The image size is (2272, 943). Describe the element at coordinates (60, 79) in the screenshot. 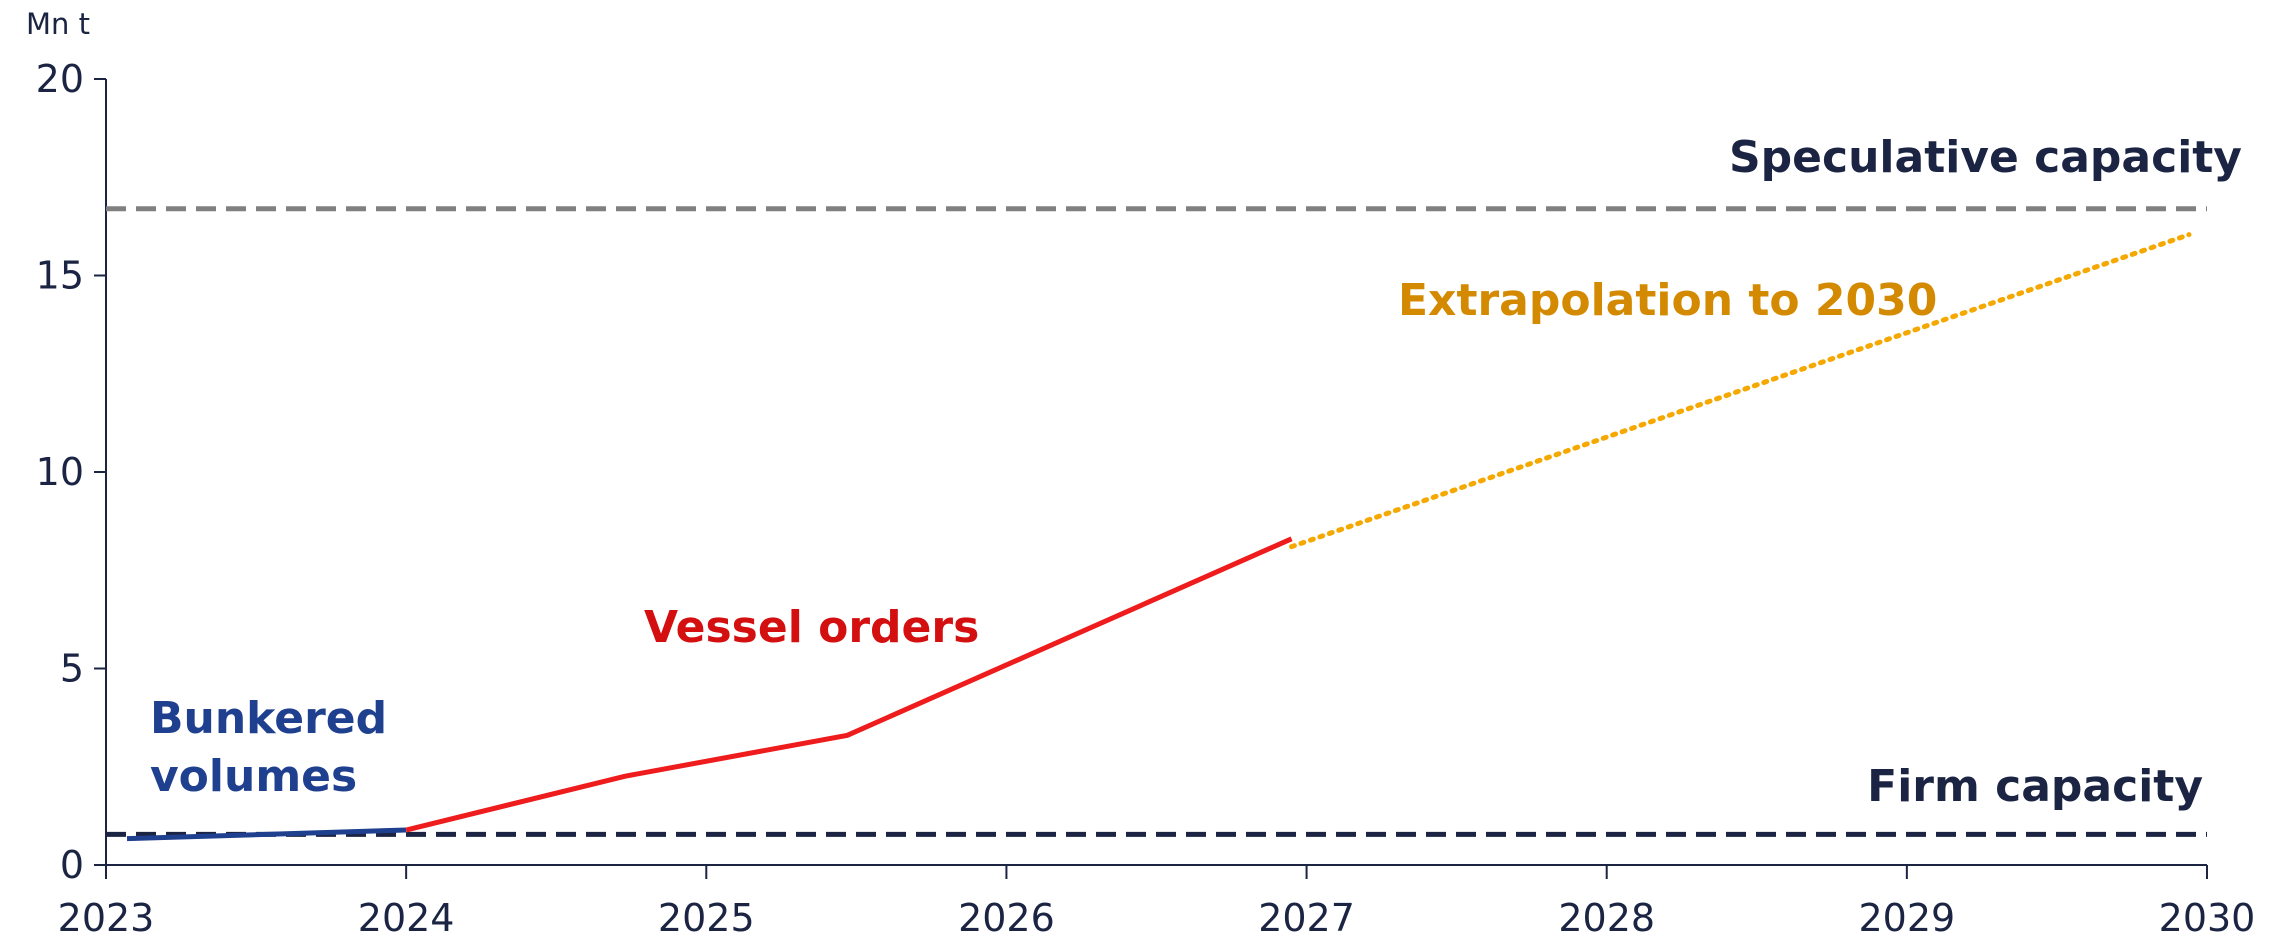

I see `y-tick-label: 20` at that location.